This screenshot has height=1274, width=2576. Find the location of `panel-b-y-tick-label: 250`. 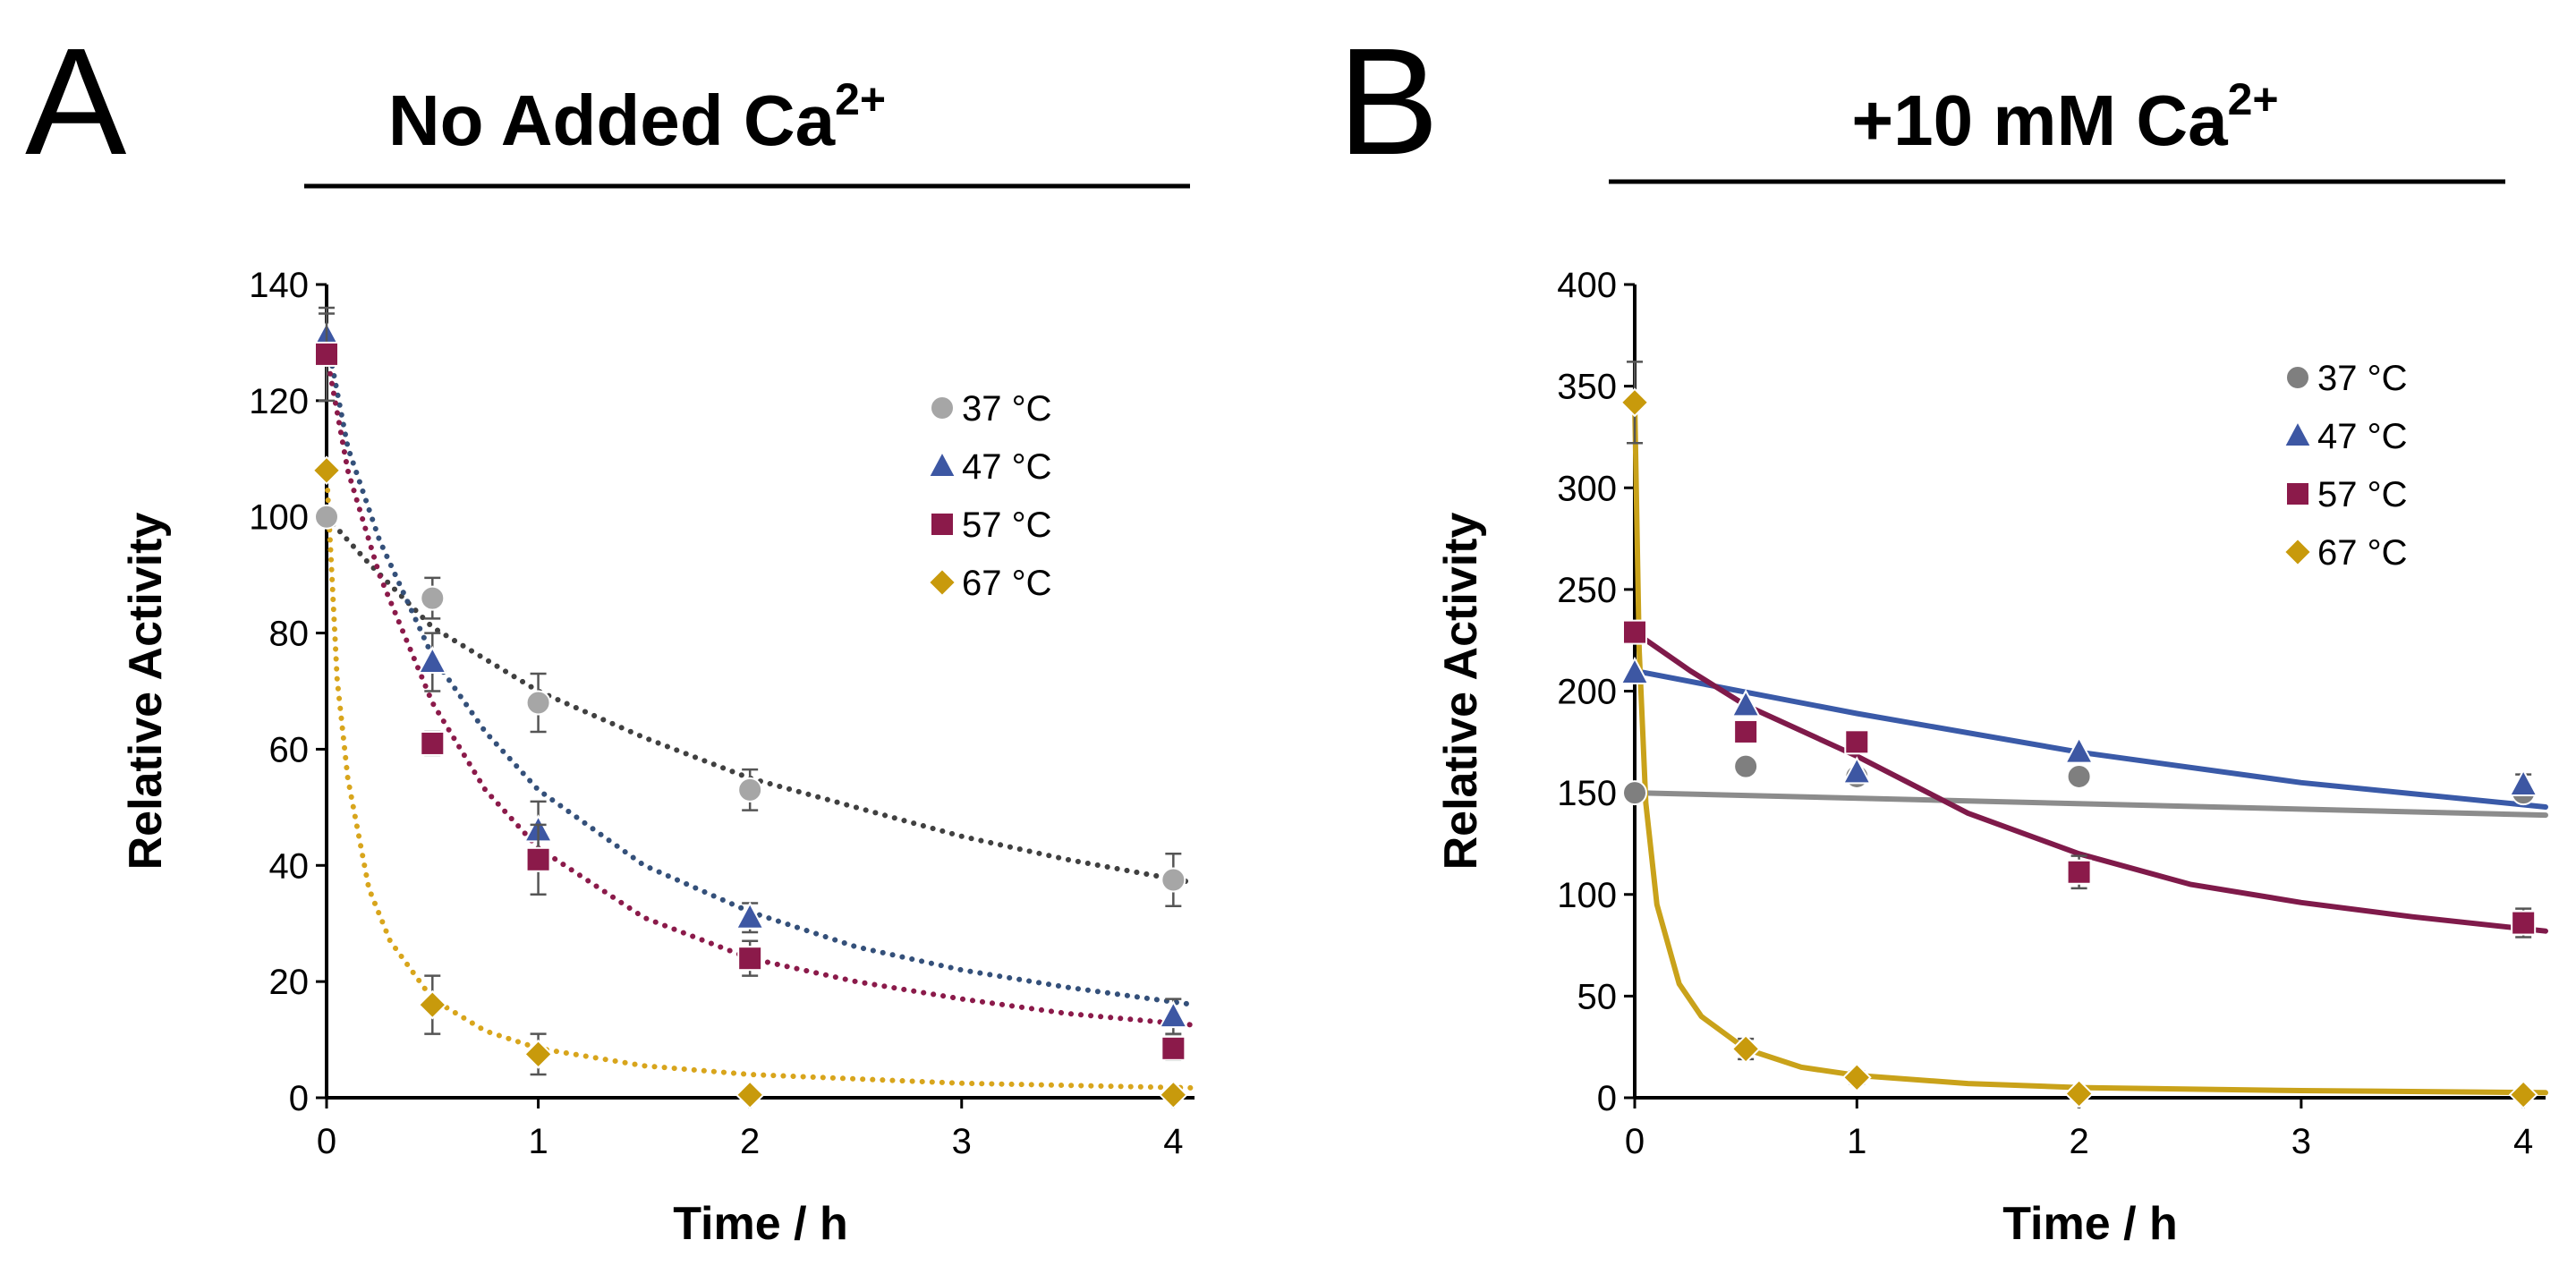

panel-b-y-tick-label: 250 is located at coordinates (1587, 590).